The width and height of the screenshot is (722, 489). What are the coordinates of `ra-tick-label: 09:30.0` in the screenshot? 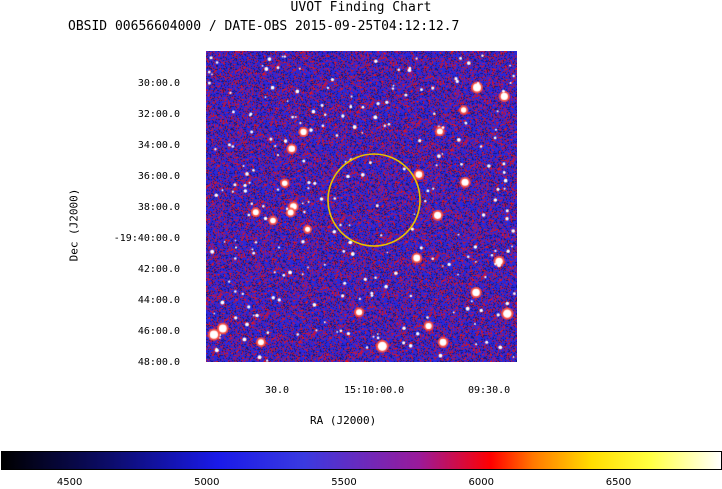 It's located at (489, 390).